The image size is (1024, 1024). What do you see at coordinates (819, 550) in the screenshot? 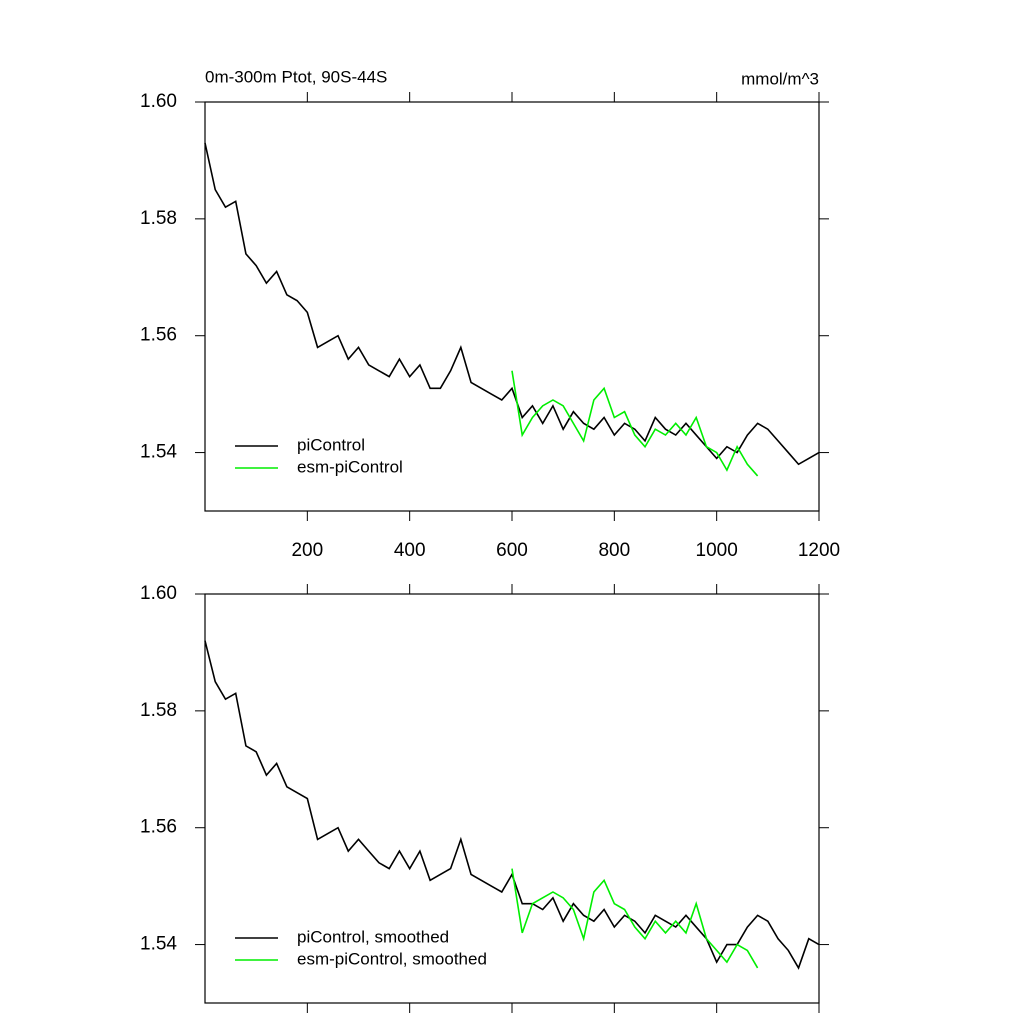
I see `x-tick-label: 1200` at bounding box center [819, 550].